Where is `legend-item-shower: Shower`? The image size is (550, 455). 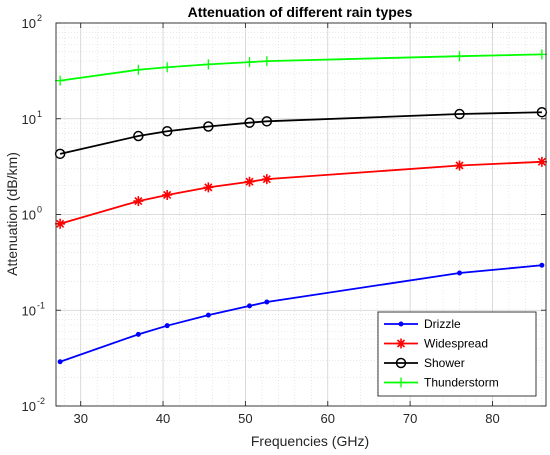 legend-item-shower: Shower is located at coordinates (424, 363).